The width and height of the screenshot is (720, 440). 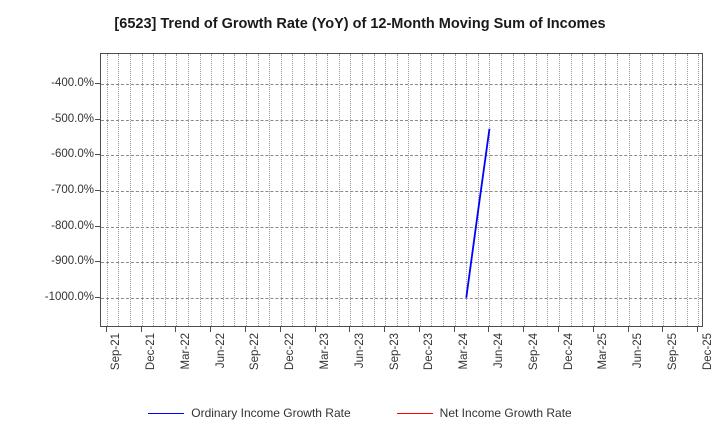 What do you see at coordinates (568, 352) in the screenshot?
I see `x-axis-tick-label: Dec-24` at bounding box center [568, 352].